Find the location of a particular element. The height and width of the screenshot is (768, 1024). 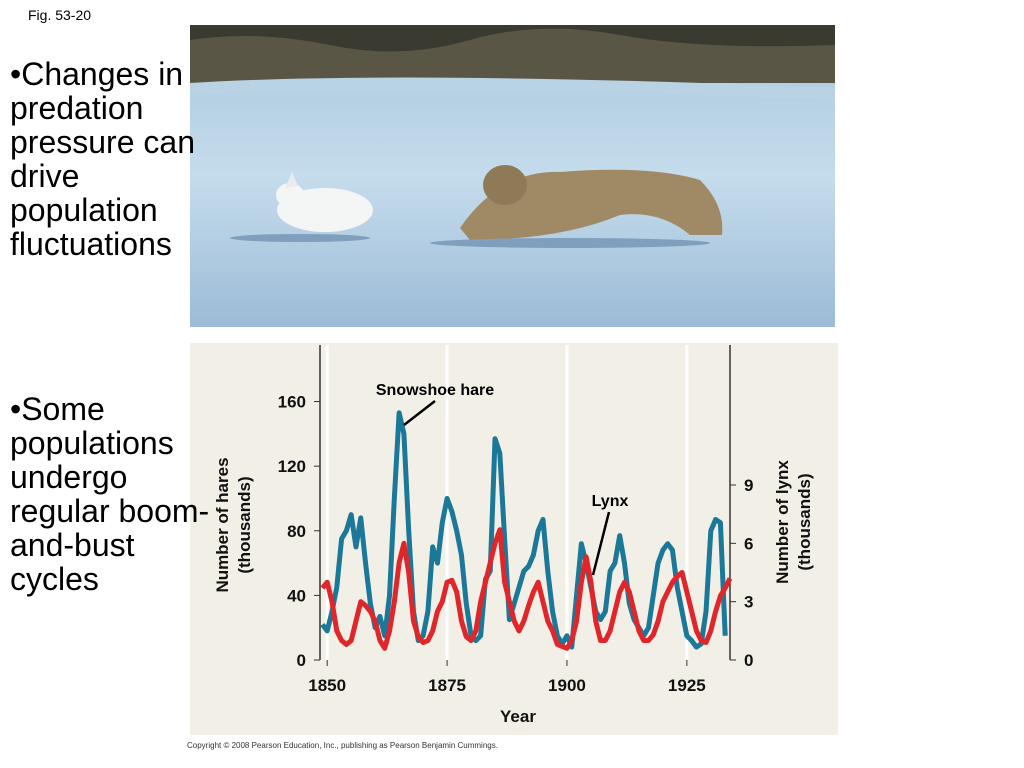

x-tick-label: 1850 is located at coordinates (327, 685).